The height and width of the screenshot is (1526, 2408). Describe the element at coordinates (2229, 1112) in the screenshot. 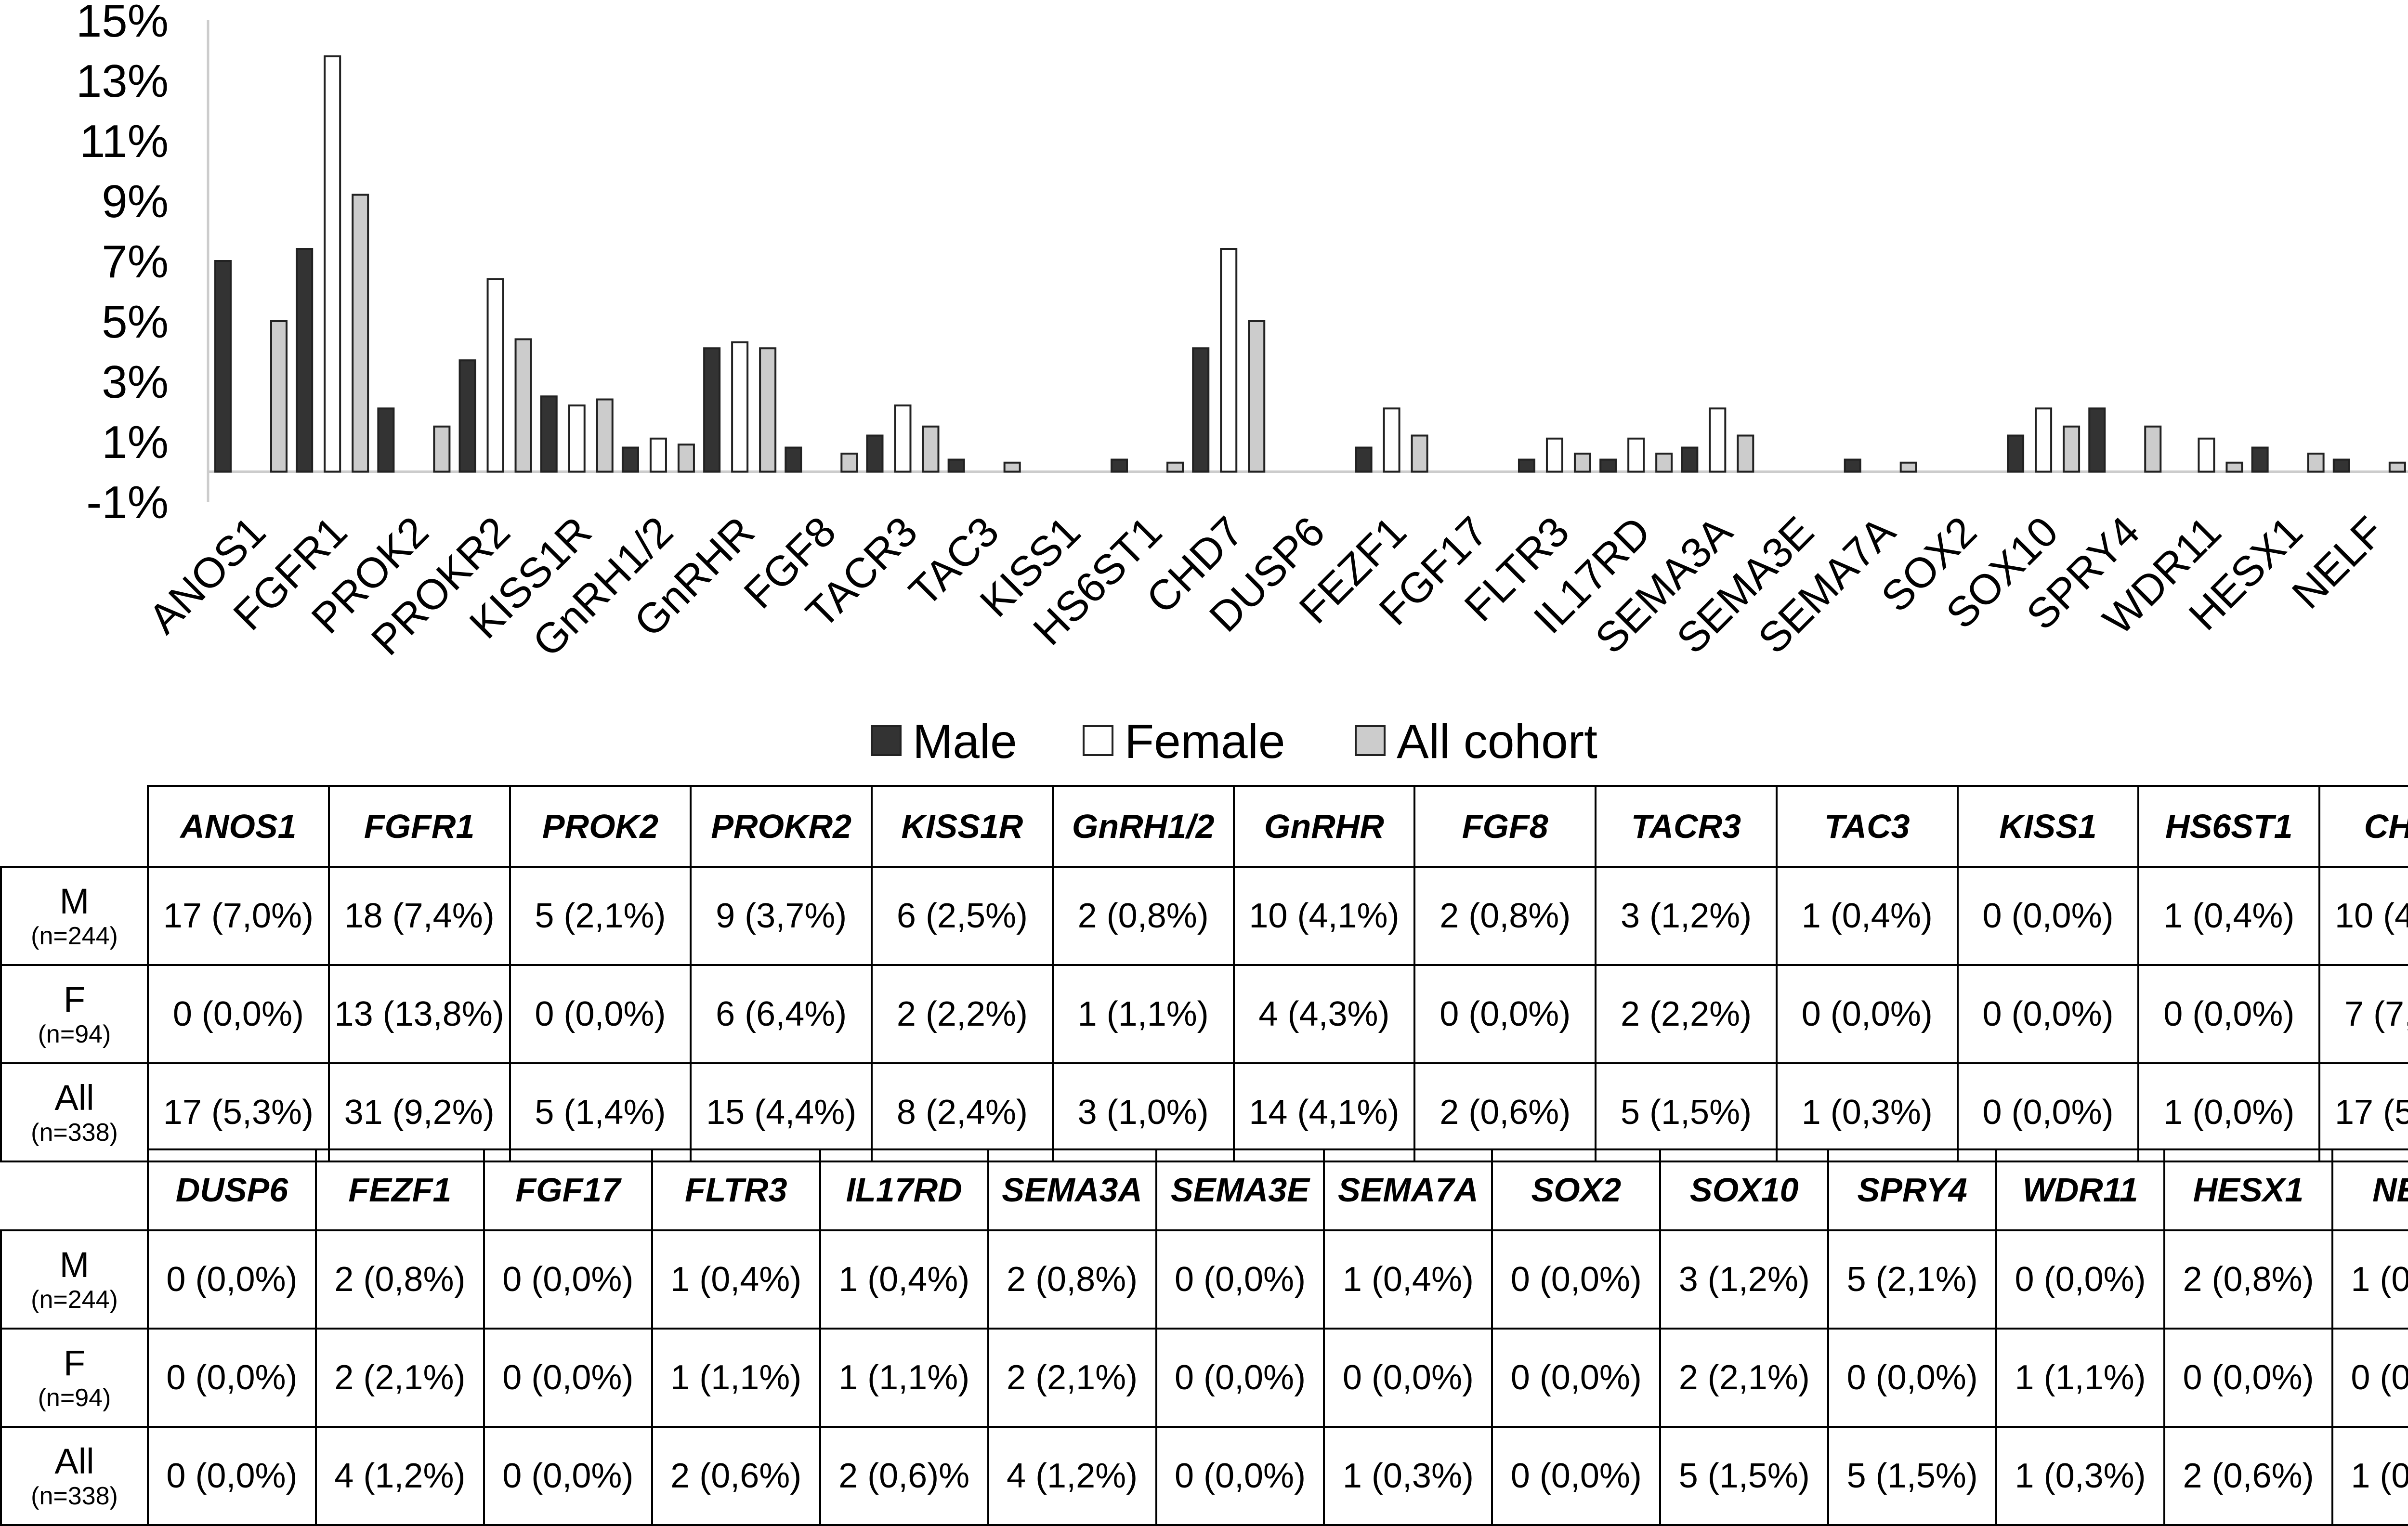

I see `table-cell: 1 (0,0%)` at that location.